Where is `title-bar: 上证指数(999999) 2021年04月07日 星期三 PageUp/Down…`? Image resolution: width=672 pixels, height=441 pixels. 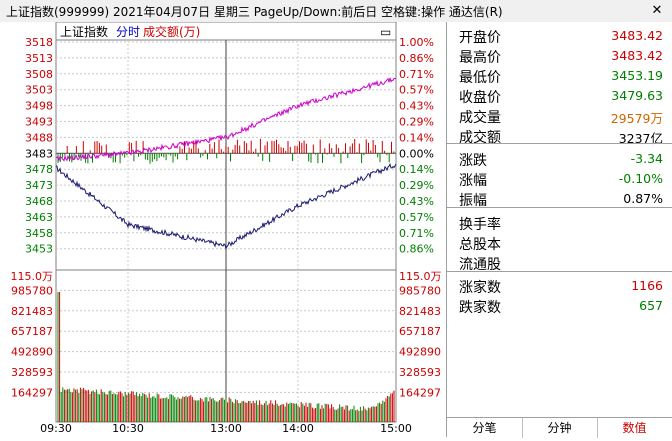 title-bar: 上证指数(999999) 2021年04月07日 星期三 PageUp/Down… is located at coordinates (336, 11).